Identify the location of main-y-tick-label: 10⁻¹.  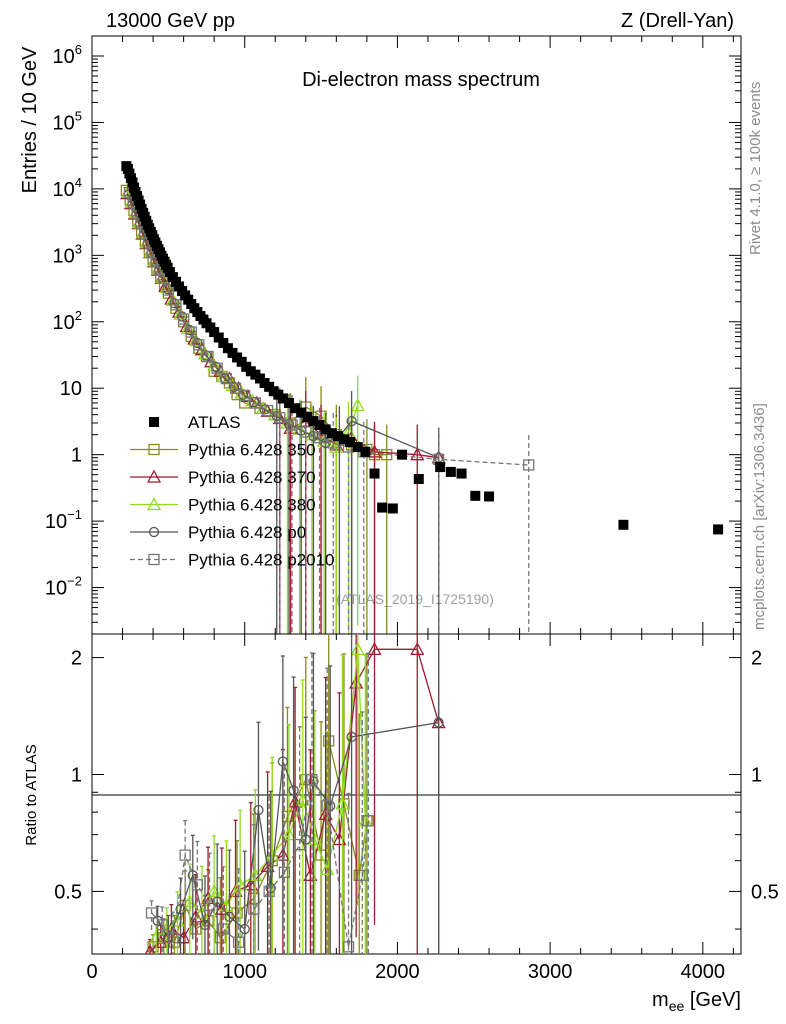
(63, 520).